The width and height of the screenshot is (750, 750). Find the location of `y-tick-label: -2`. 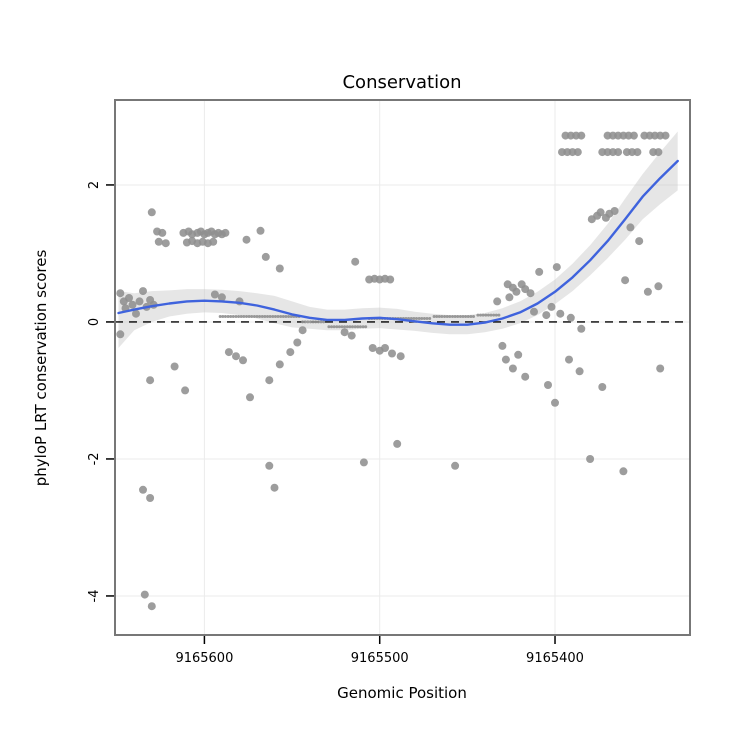

y-tick-label: -2 is located at coordinates (94, 458).